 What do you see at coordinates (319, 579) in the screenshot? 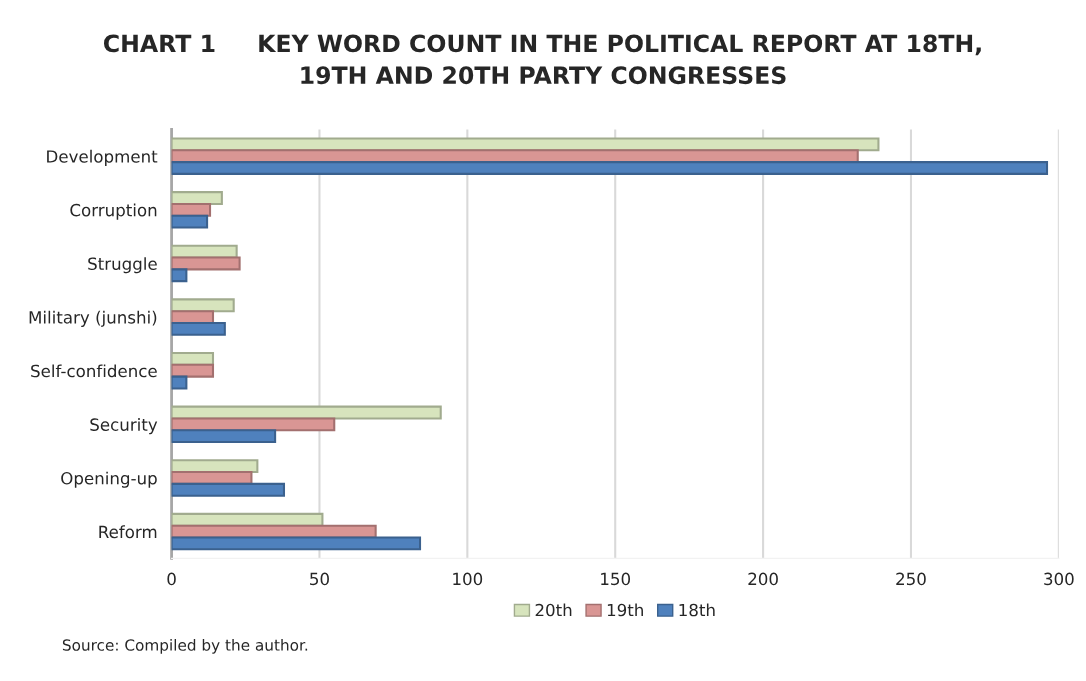
I see `x-tick-label: 50` at bounding box center [319, 579].